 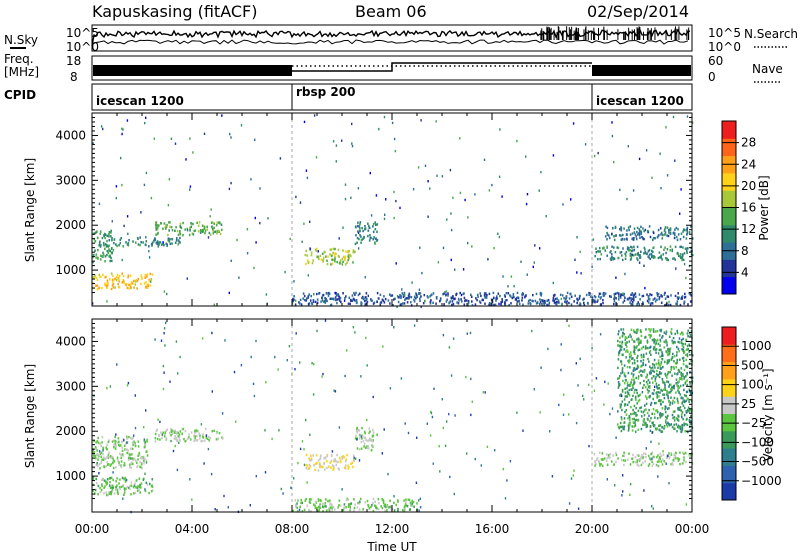 I want to click on power-y-tick-label: 4000, so click(x=70, y=135).